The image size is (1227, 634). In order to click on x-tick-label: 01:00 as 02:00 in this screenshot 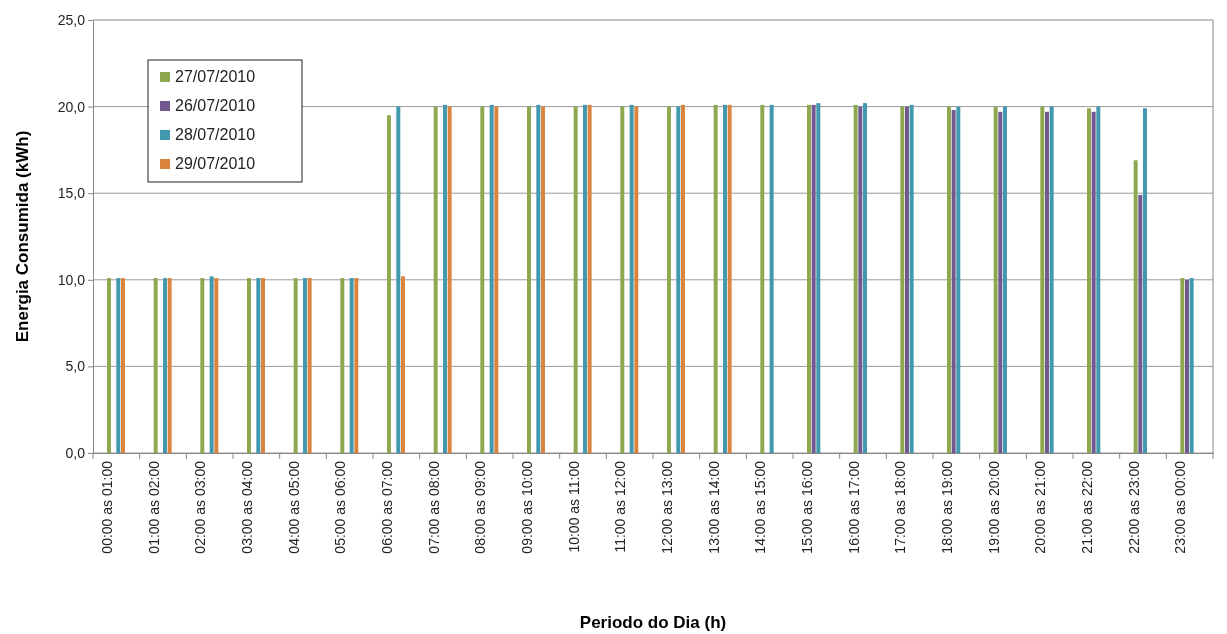, I will do `click(153, 507)`.